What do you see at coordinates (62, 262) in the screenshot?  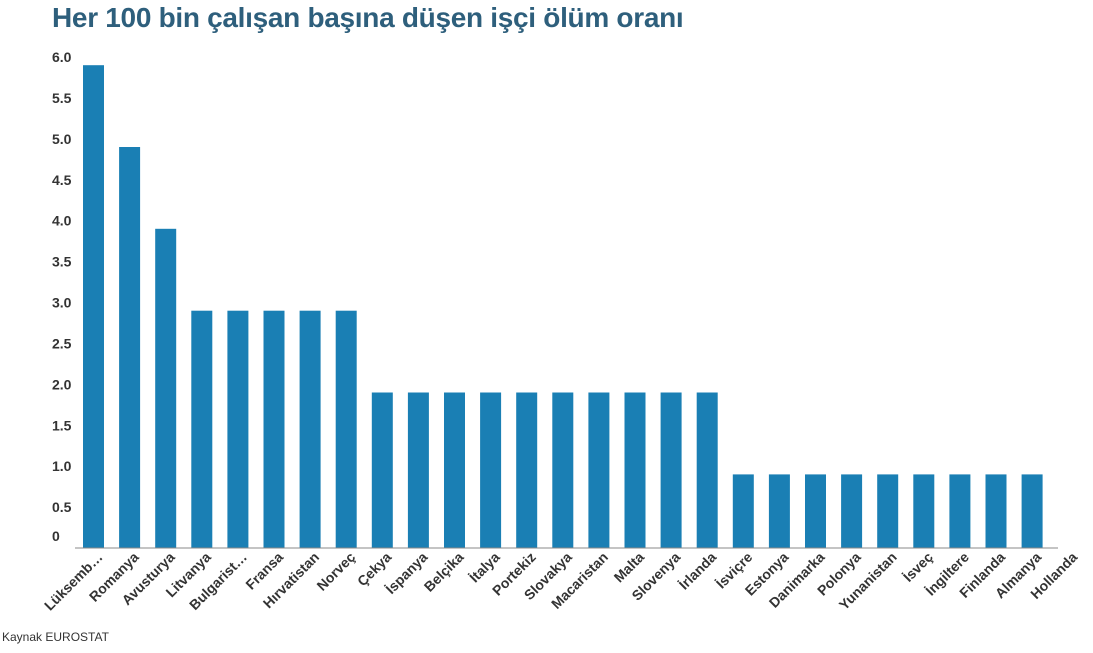 I see `y-tick-label: 3.5` at bounding box center [62, 262].